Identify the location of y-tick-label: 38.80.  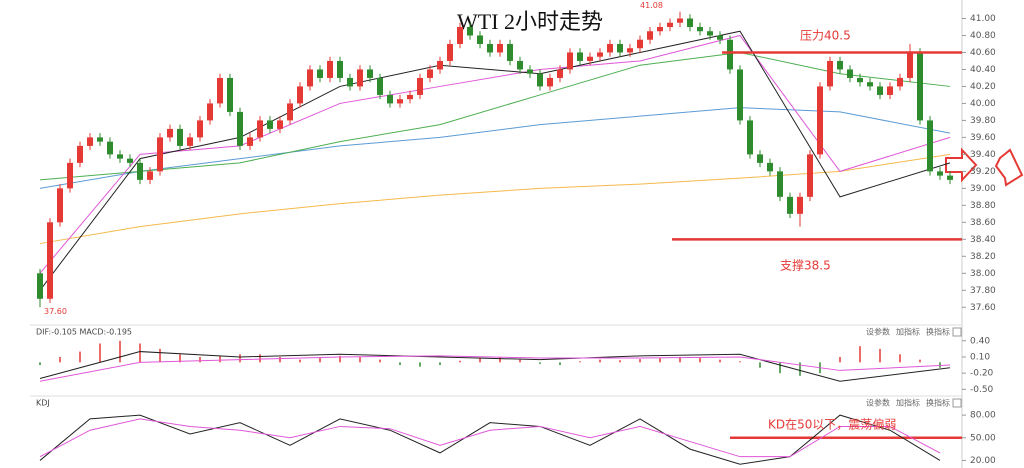
(983, 206).